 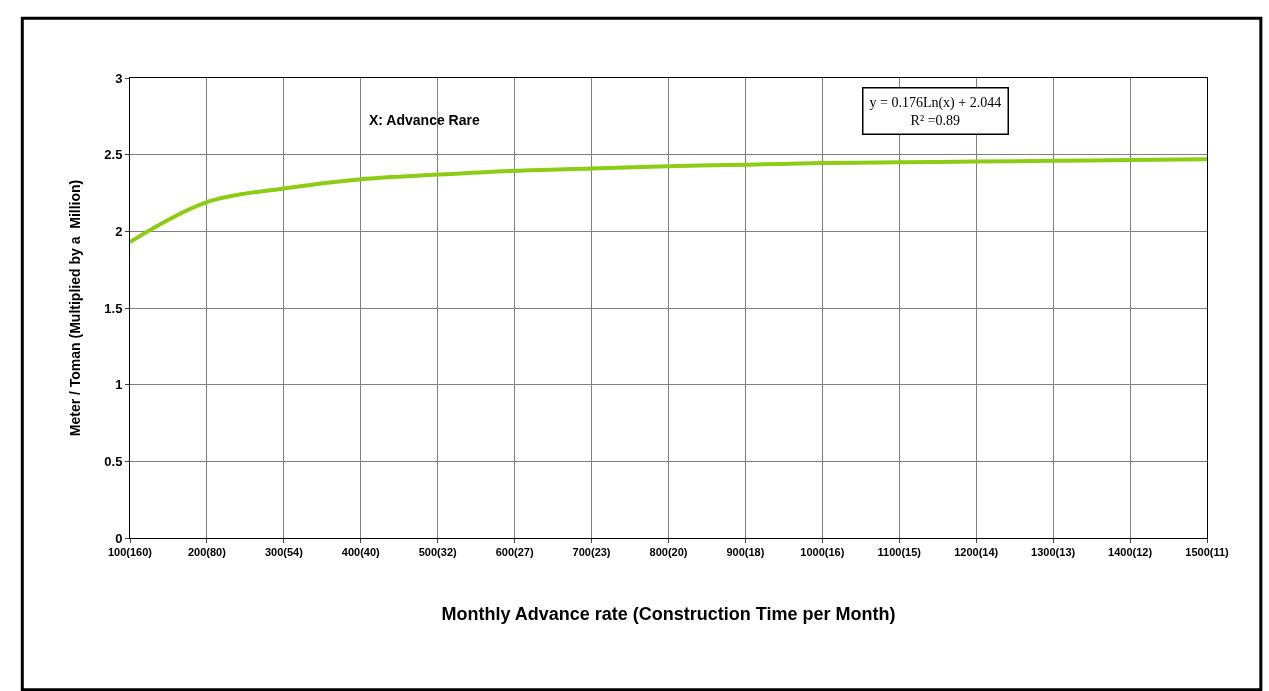 I want to click on x-tick-label: 500(32), so click(x=437, y=552).